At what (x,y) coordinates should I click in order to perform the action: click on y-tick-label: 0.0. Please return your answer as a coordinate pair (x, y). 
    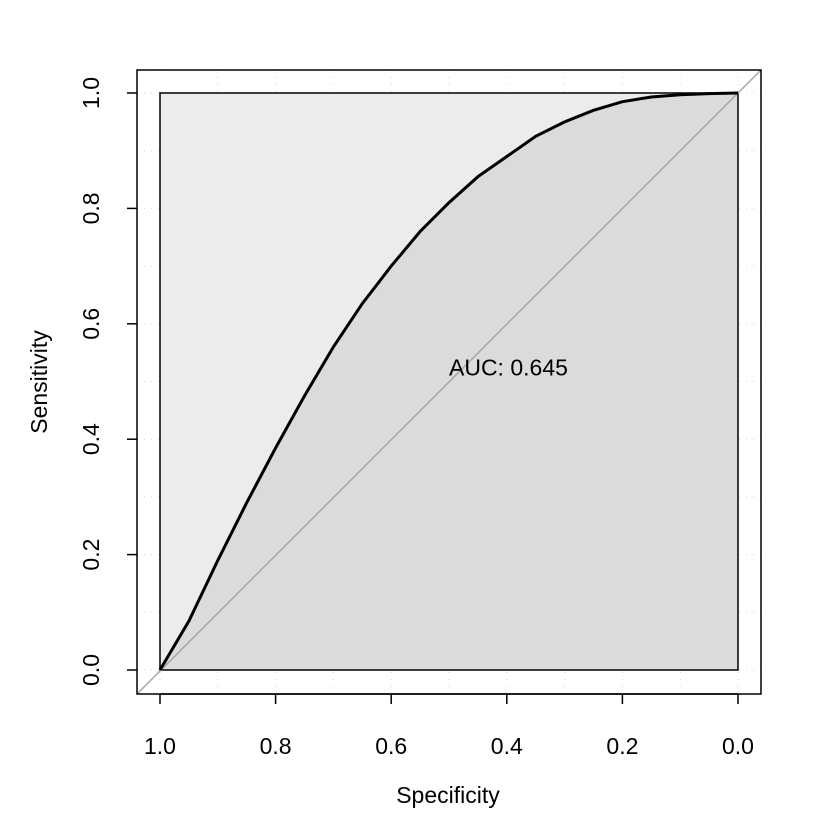
    Looking at the image, I should click on (91, 670).